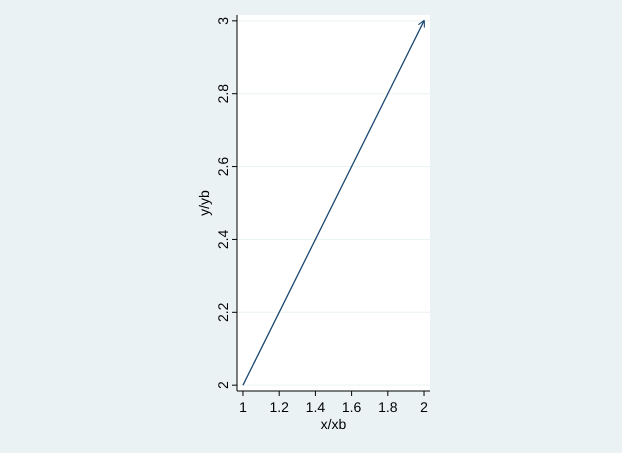 This screenshot has height=453, width=622. I want to click on x-tick-label: 2, so click(424, 407).